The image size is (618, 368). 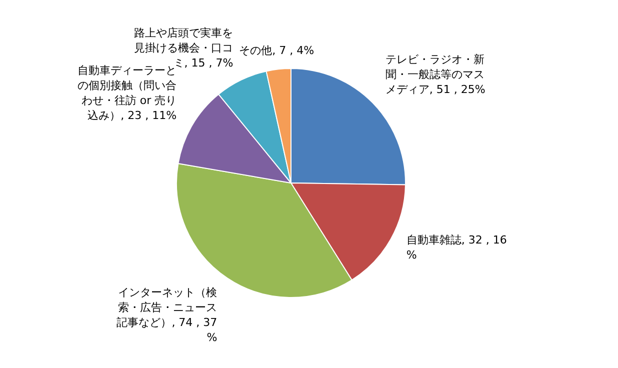 I want to click on slice-label: テレビ・ラジオ・新聞・一般誌等のマスメディア, 51 , 25%, so click(x=435, y=74).